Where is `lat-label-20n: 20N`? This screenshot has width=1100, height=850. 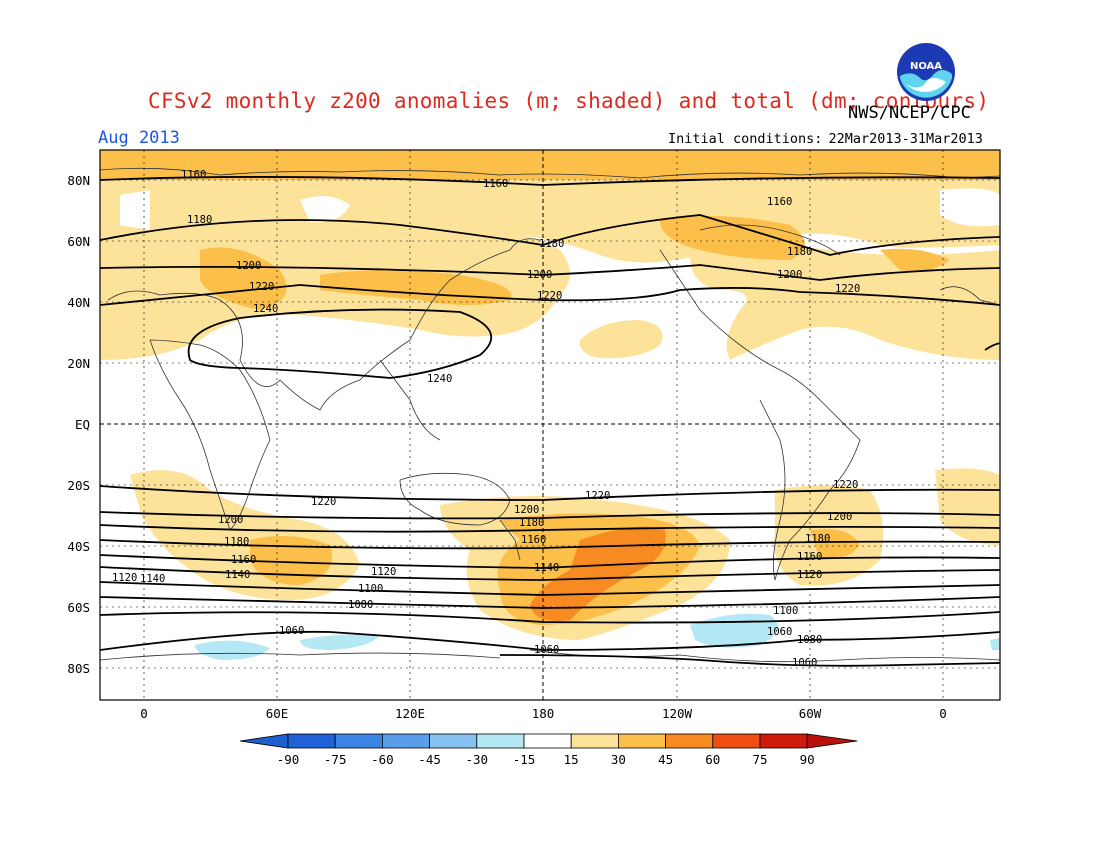 lat-label-20n: 20N is located at coordinates (78, 363).